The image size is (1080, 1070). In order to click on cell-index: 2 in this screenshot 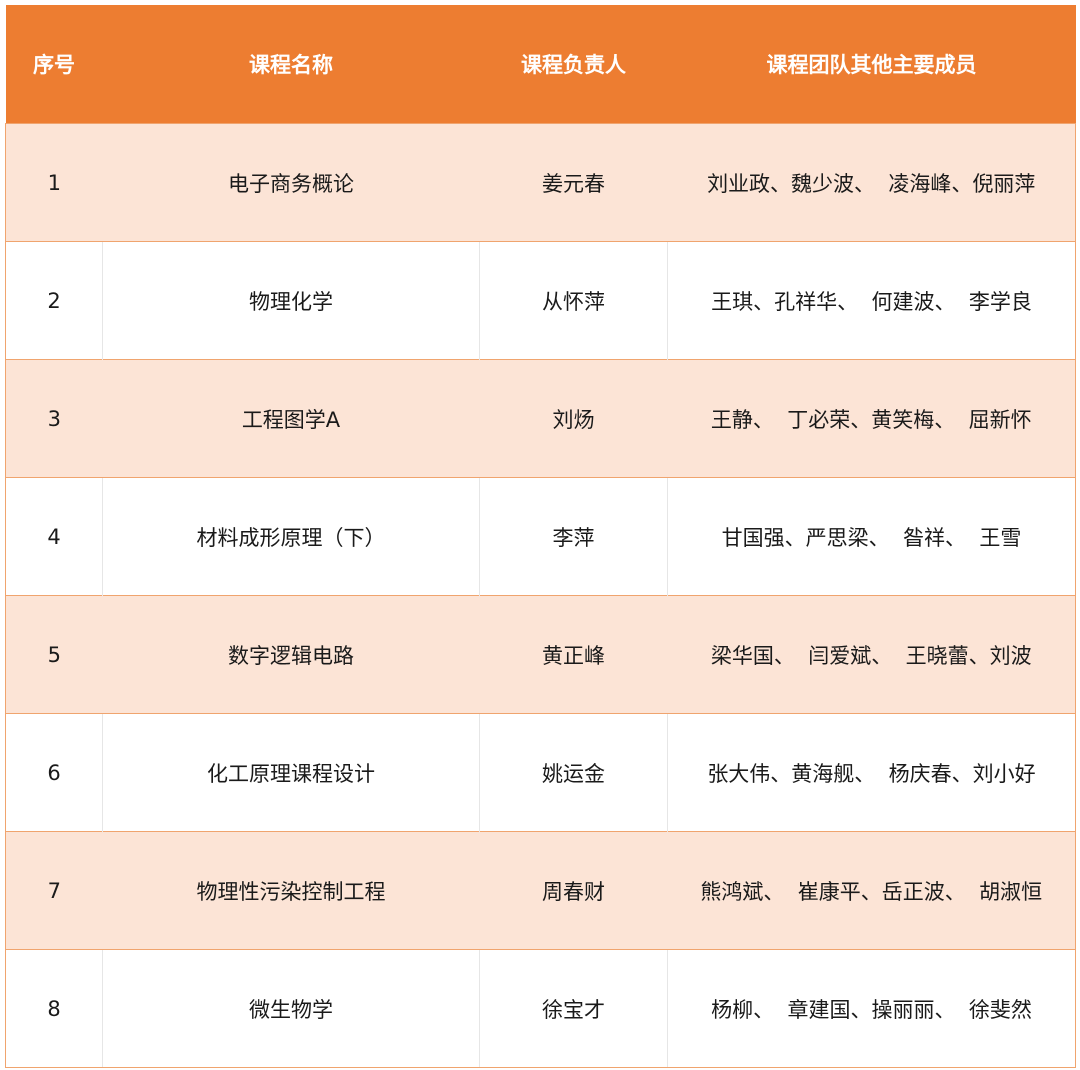, I will do `click(54, 300)`.